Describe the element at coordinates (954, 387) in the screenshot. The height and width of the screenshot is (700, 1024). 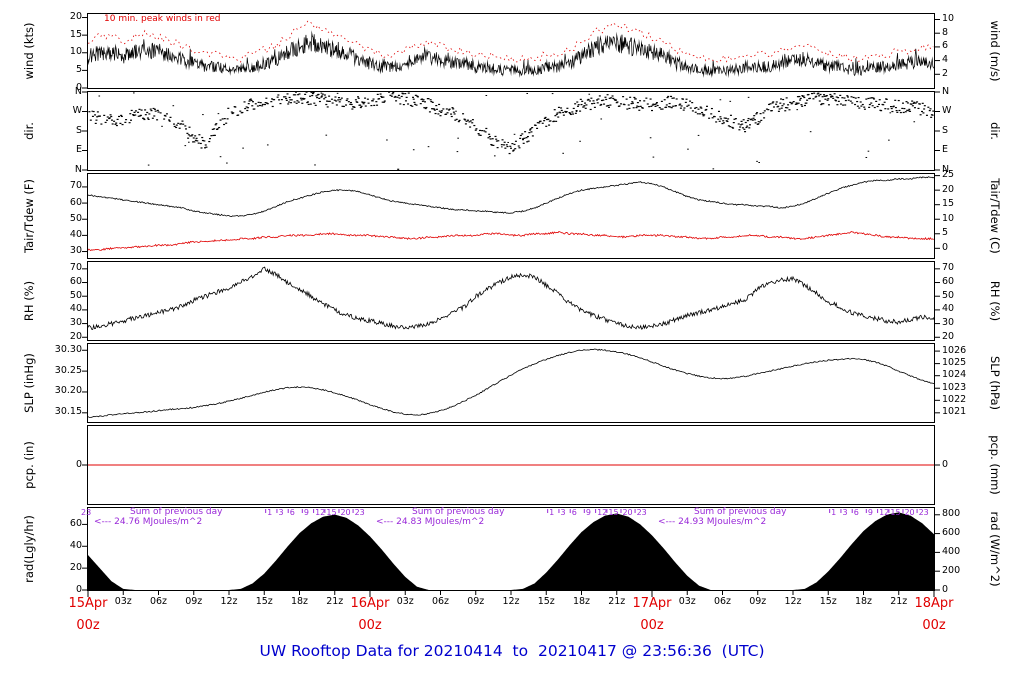
I see `tick-label-right: 1023` at that location.